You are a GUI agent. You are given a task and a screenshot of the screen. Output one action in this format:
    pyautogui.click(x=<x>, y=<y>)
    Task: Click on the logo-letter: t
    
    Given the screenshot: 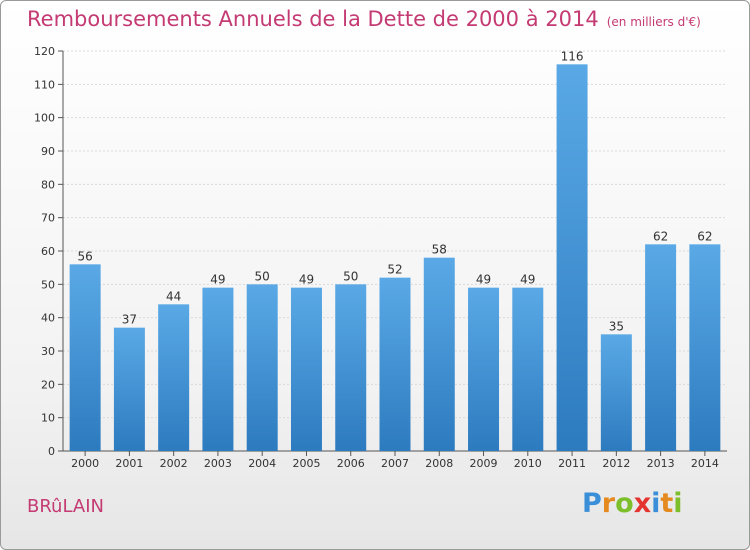 What is the action you would take?
    pyautogui.click(x=667, y=503)
    